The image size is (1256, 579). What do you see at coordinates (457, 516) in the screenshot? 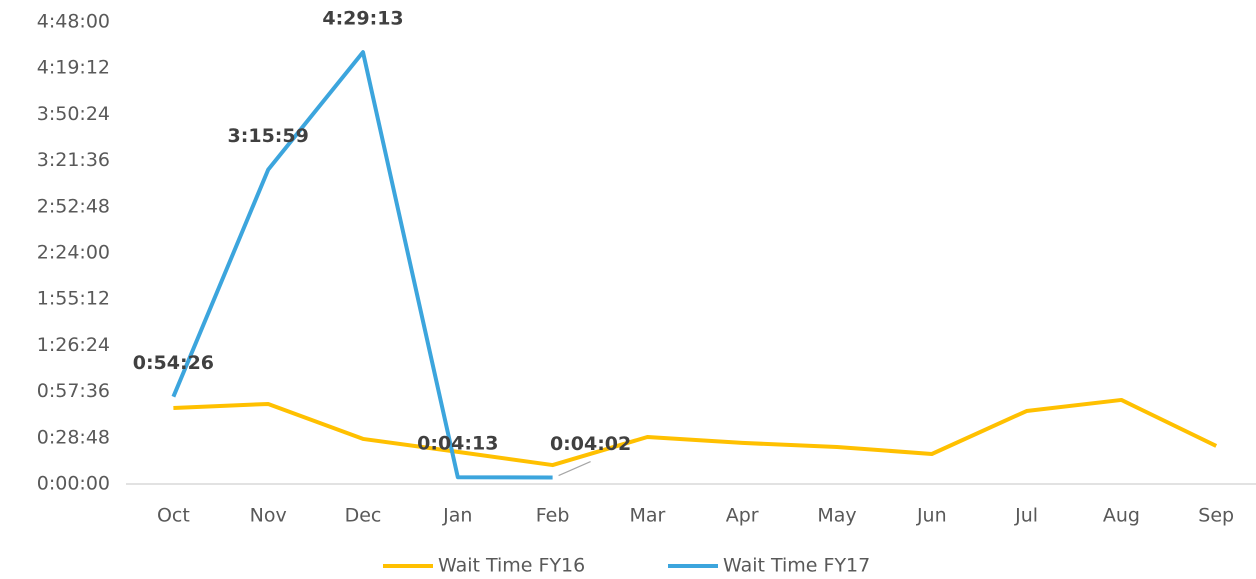
I see `x-tick-label: Jan` at bounding box center [457, 516].